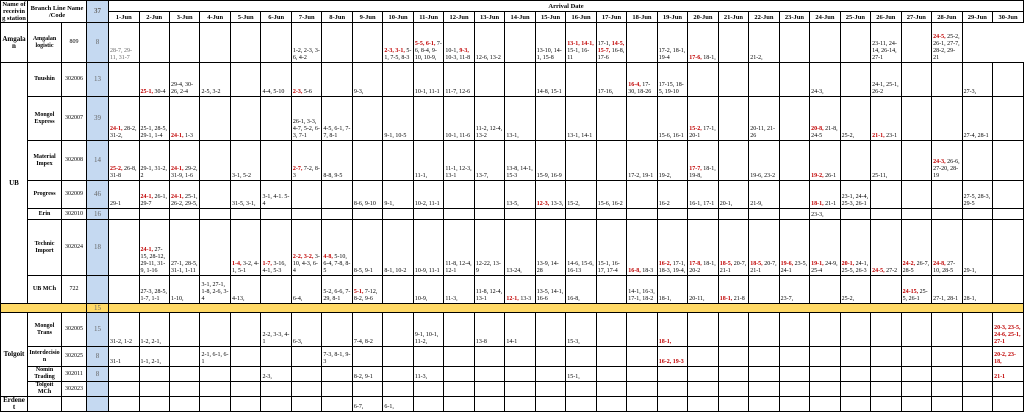 This screenshot has width=1024, height=412. Describe the element at coordinates (365, 295) in the screenshot. I see `arrival-entry: 7-12, 8-2, 9-6` at that location.